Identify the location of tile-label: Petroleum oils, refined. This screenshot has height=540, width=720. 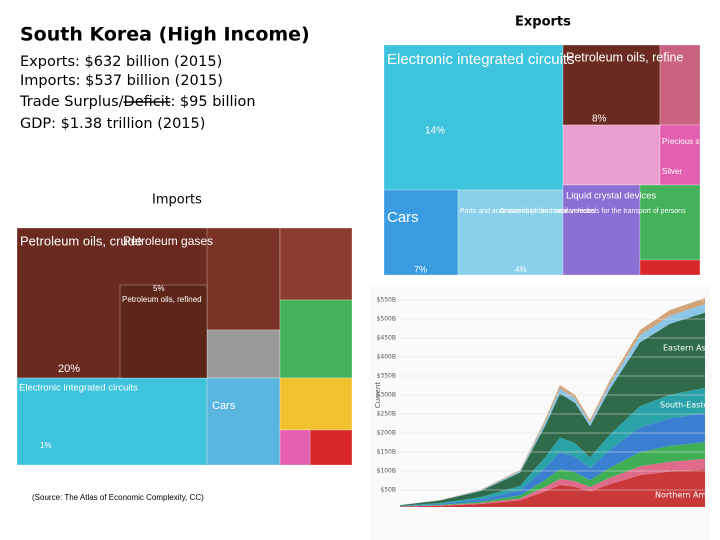
(162, 299).